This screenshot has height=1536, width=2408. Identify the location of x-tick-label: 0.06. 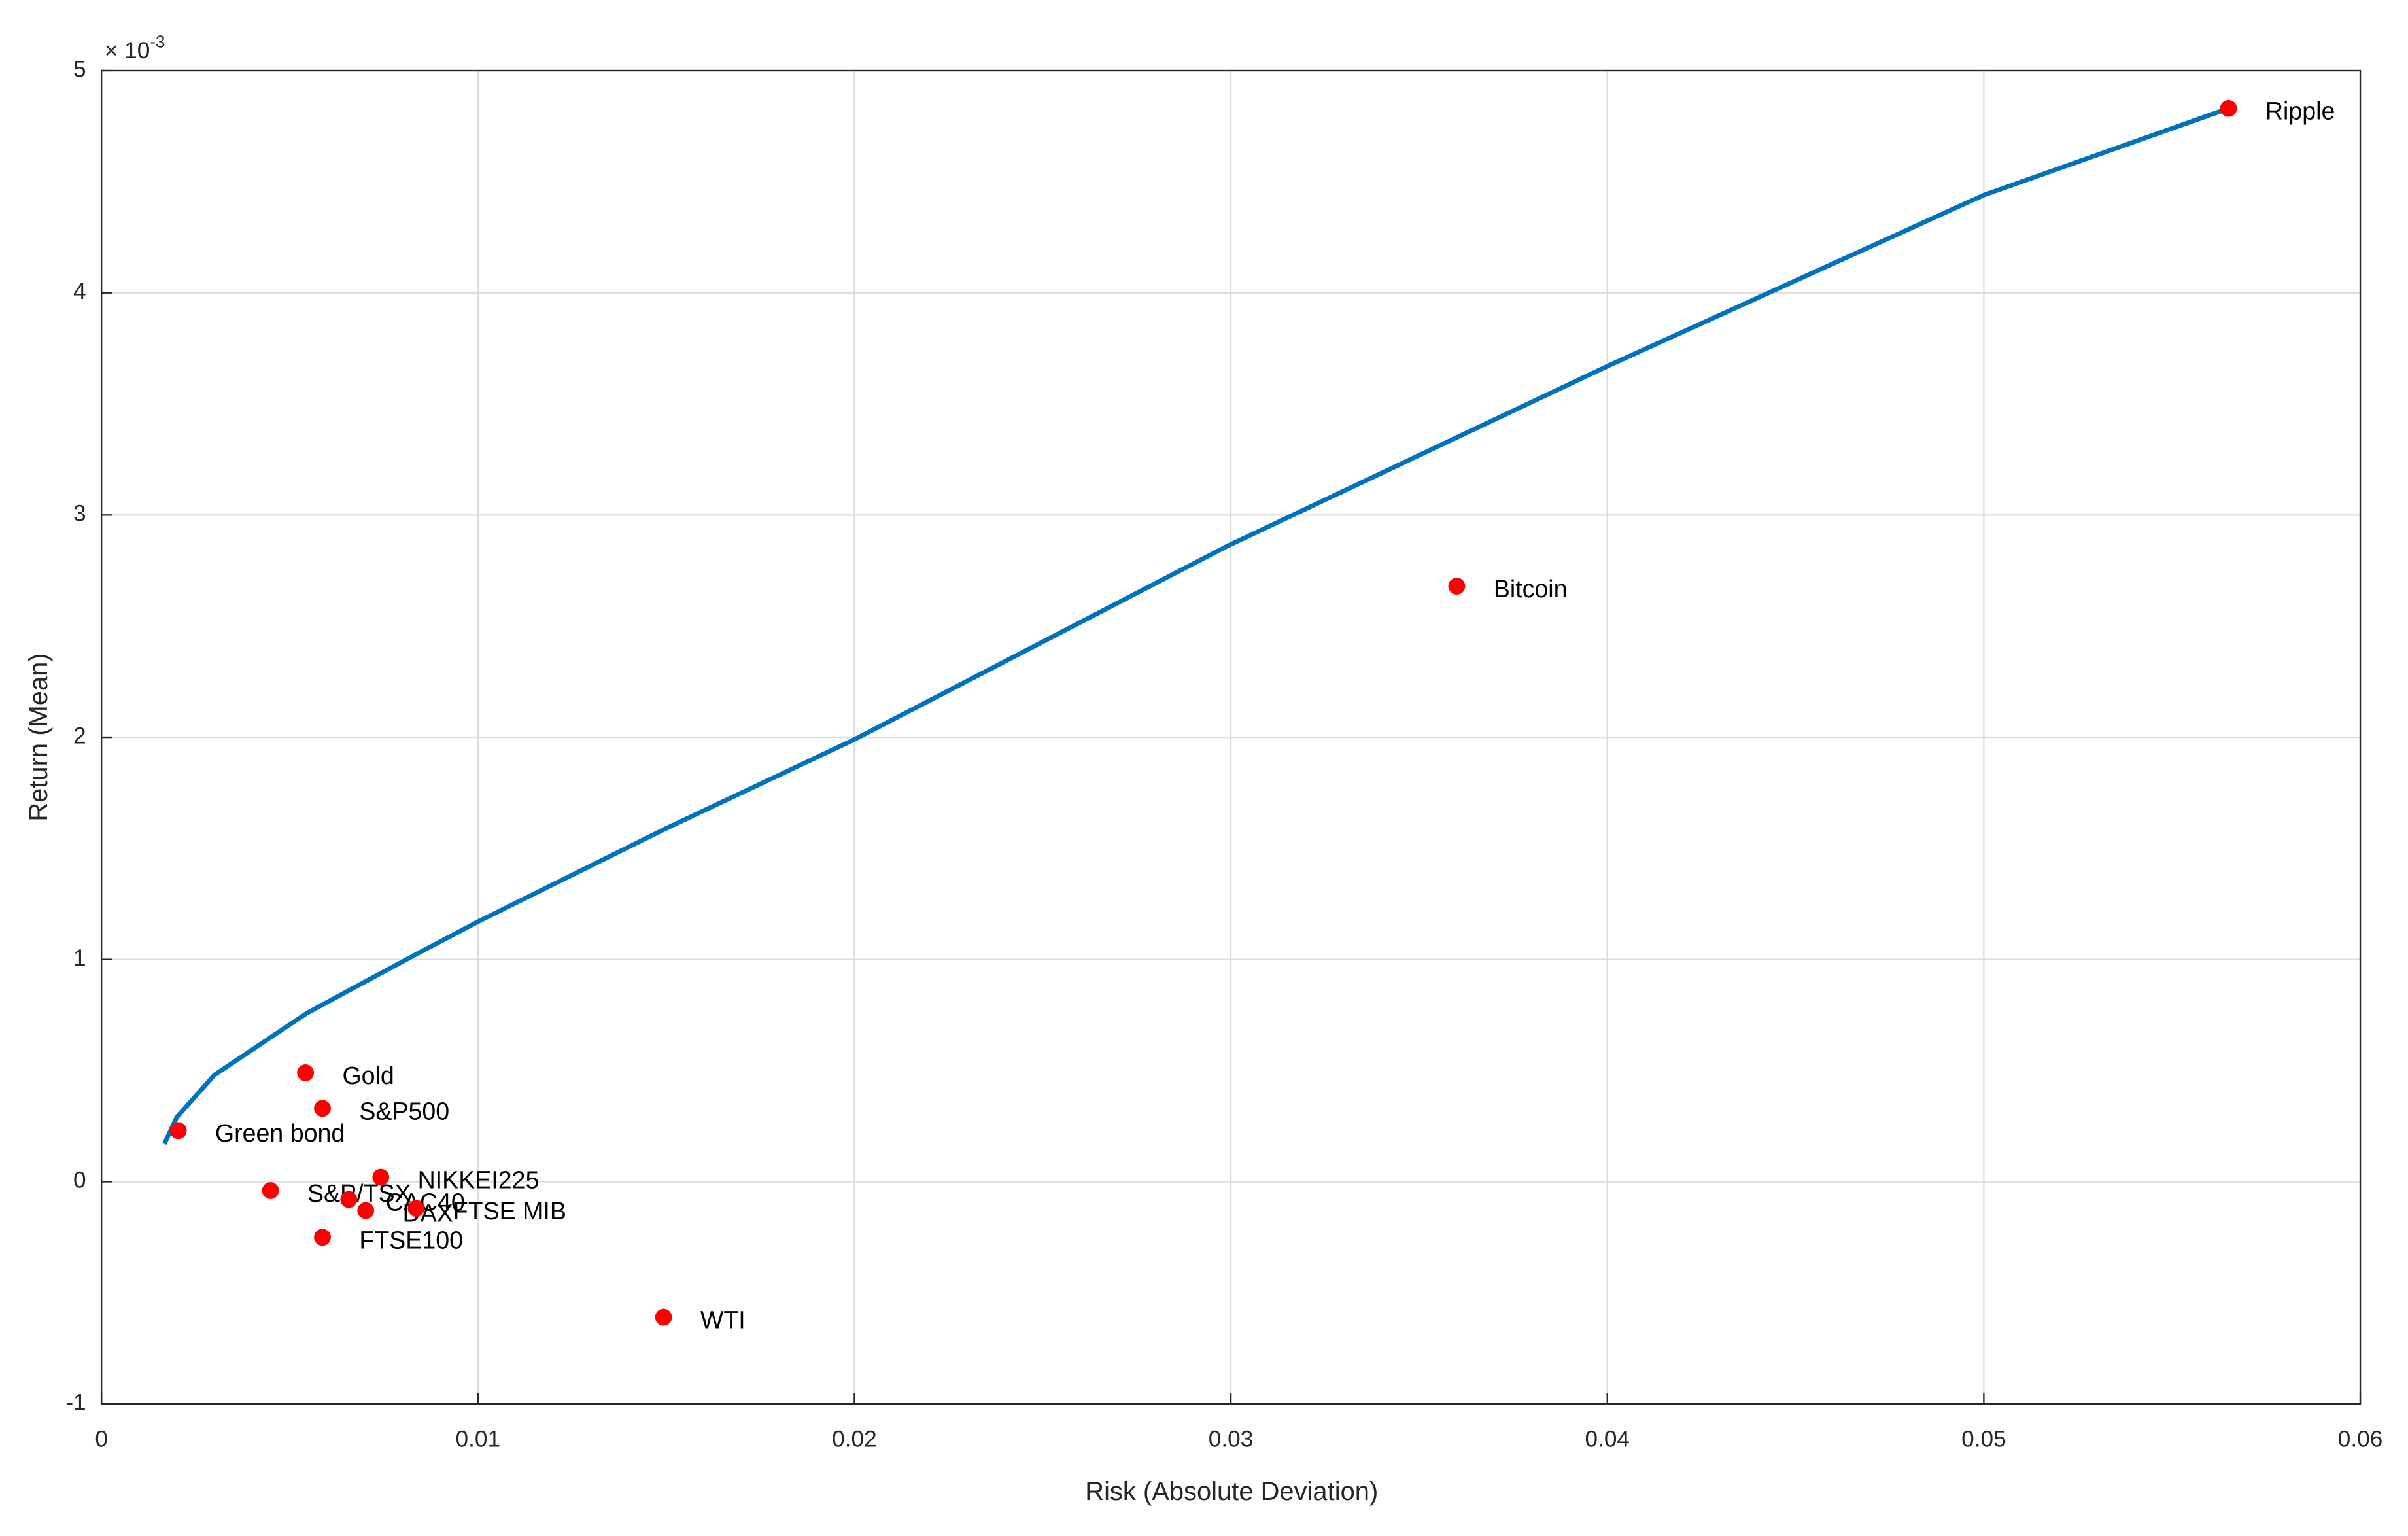
(2361, 1439).